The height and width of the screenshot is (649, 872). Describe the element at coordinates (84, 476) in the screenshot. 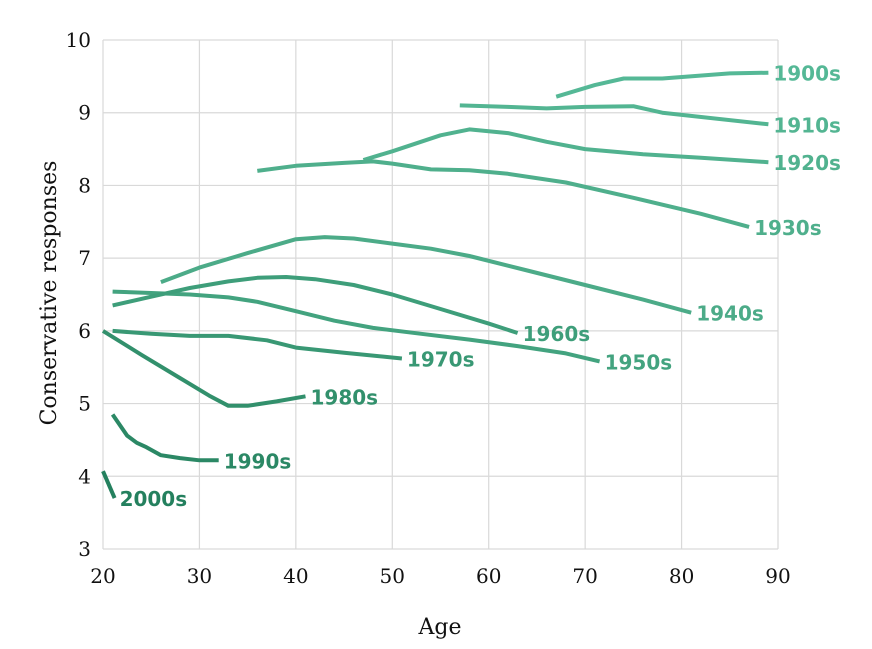

I see `y-tick-label: 4` at that location.